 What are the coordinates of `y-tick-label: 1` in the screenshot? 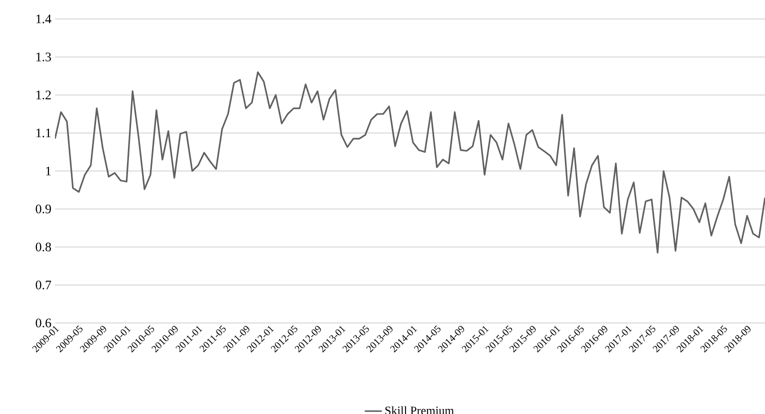 It's located at (48, 171).